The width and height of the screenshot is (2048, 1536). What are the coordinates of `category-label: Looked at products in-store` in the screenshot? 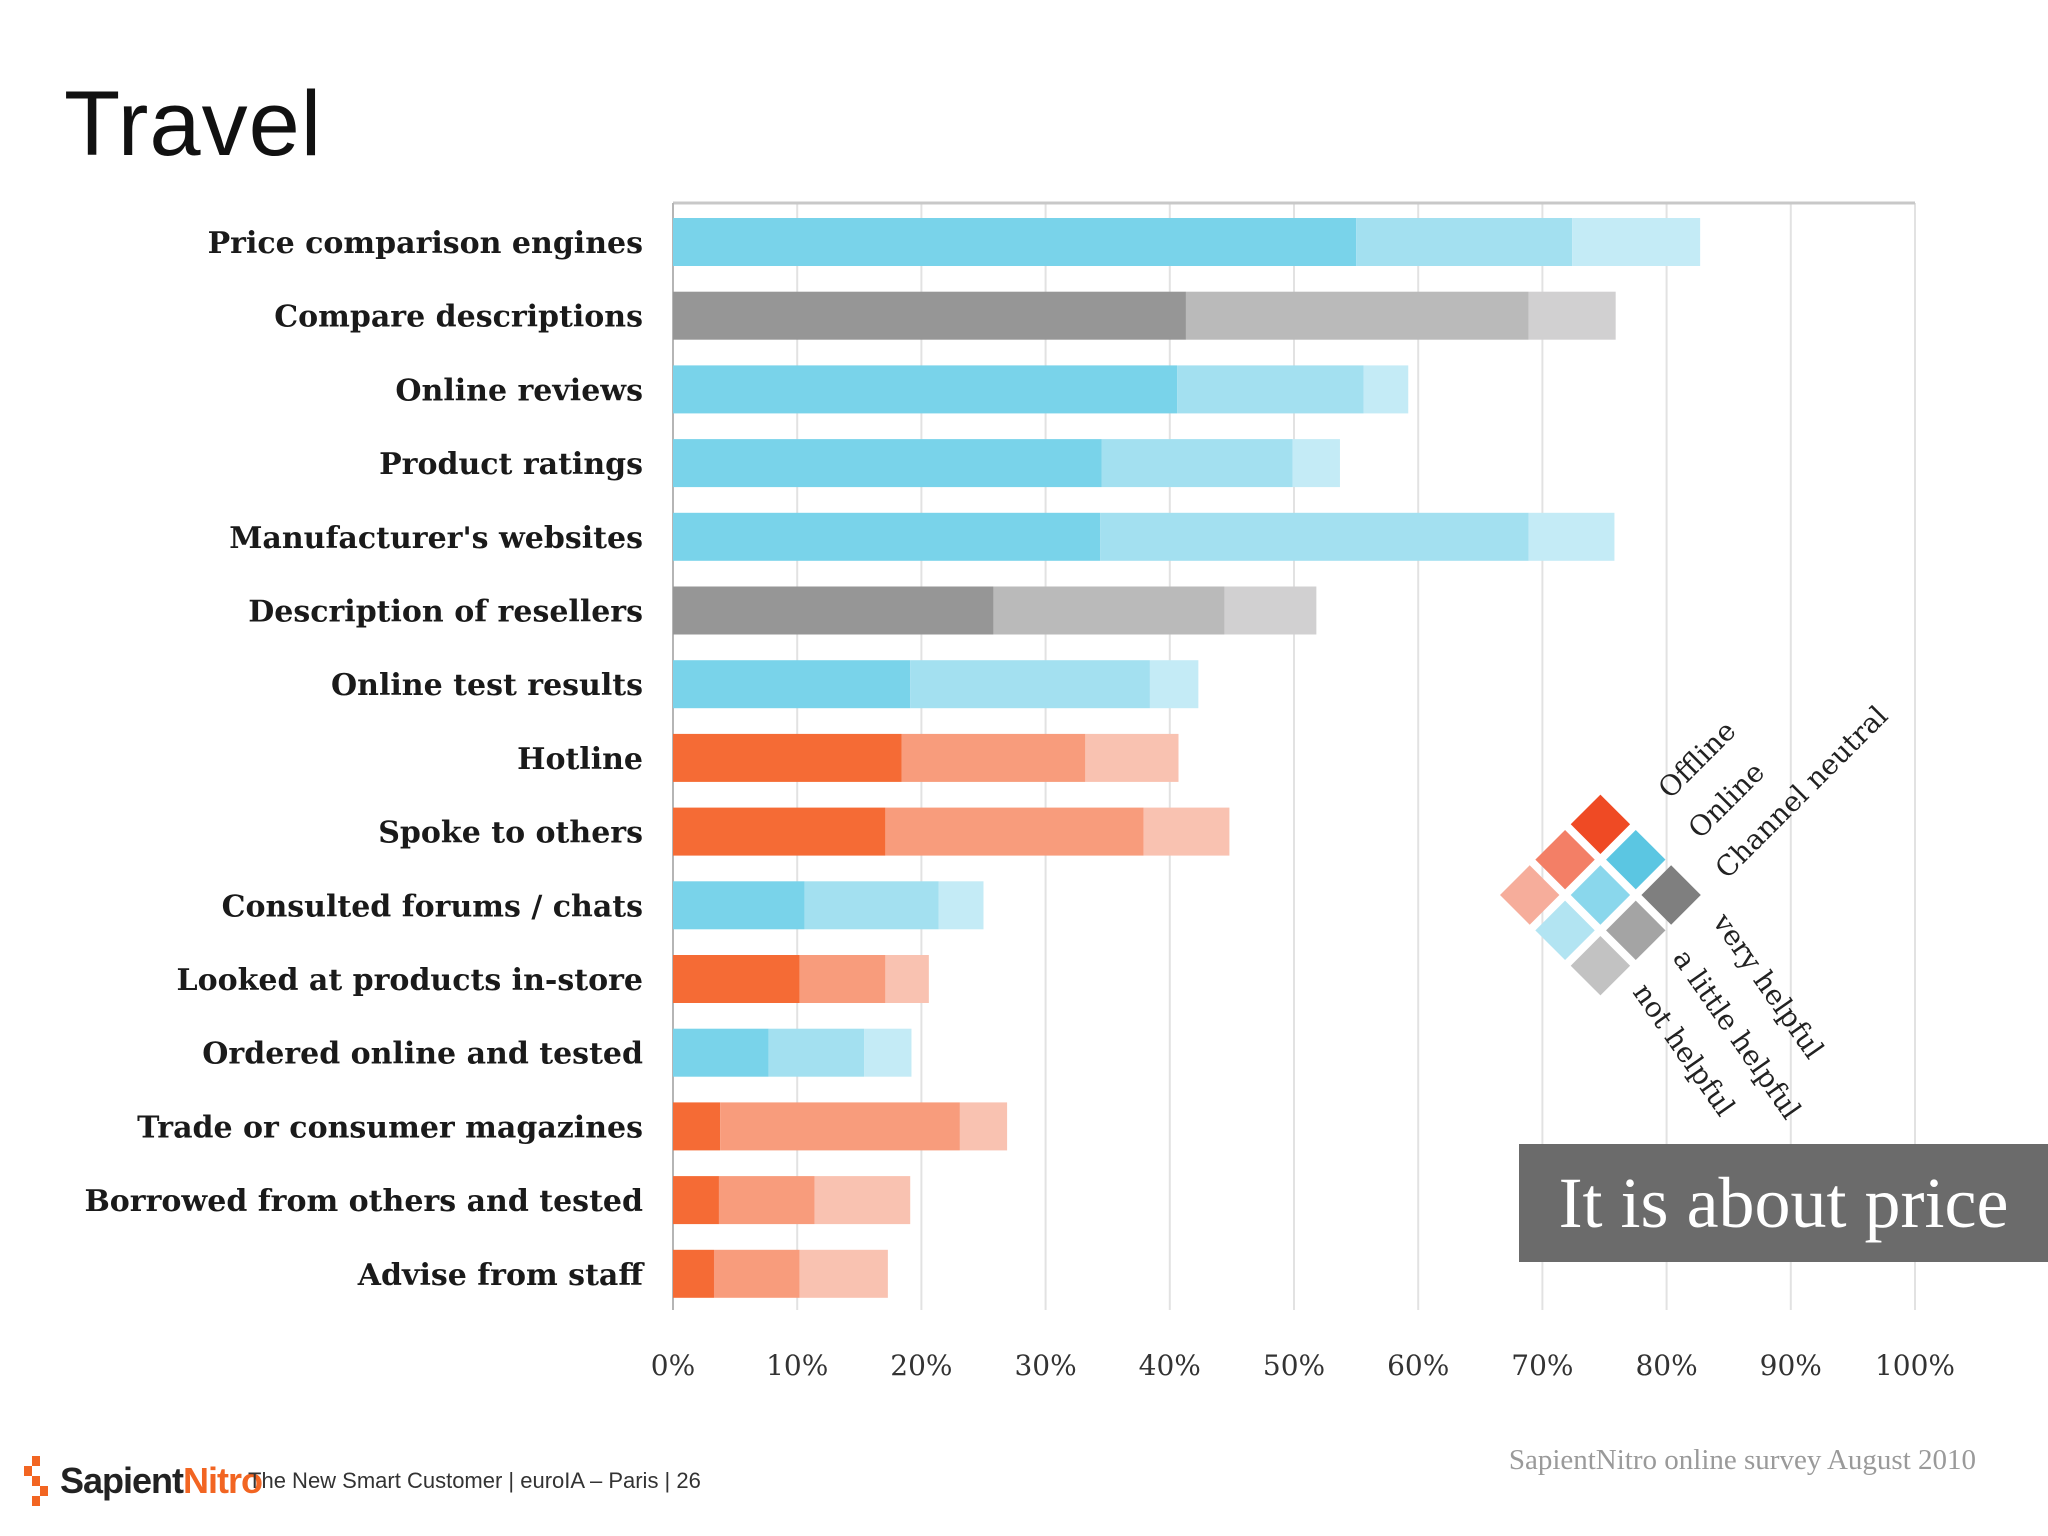 It's located at (410, 980).